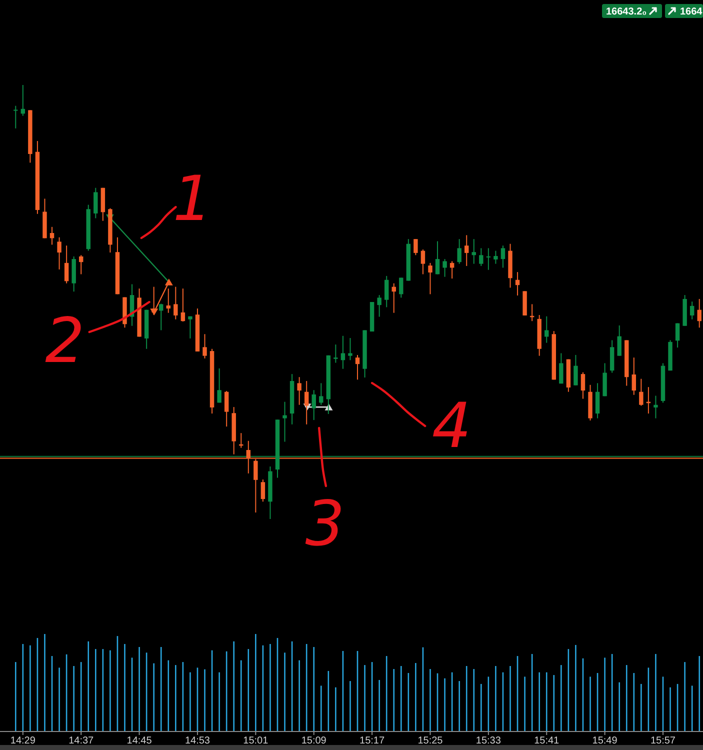  I want to click on x-tick-label: 15:33, so click(489, 741).